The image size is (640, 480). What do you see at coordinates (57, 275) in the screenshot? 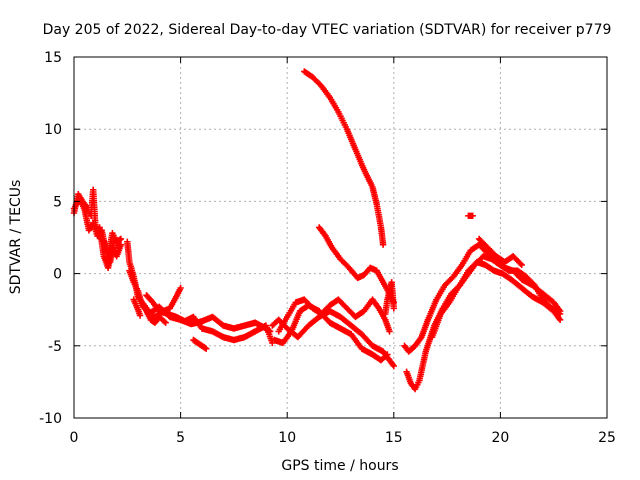
I see `y-tick-label: 0` at bounding box center [57, 275].